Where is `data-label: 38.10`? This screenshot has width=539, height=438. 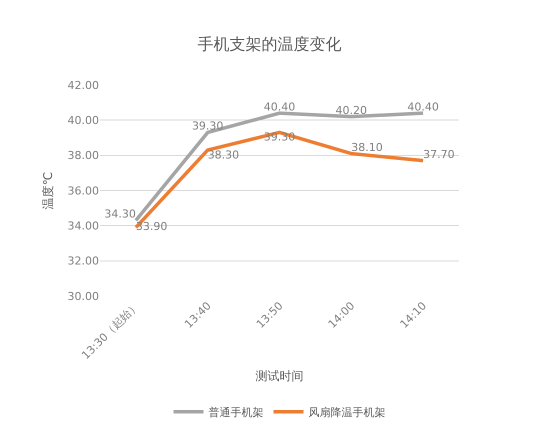
data-label: 38.10 is located at coordinates (367, 147).